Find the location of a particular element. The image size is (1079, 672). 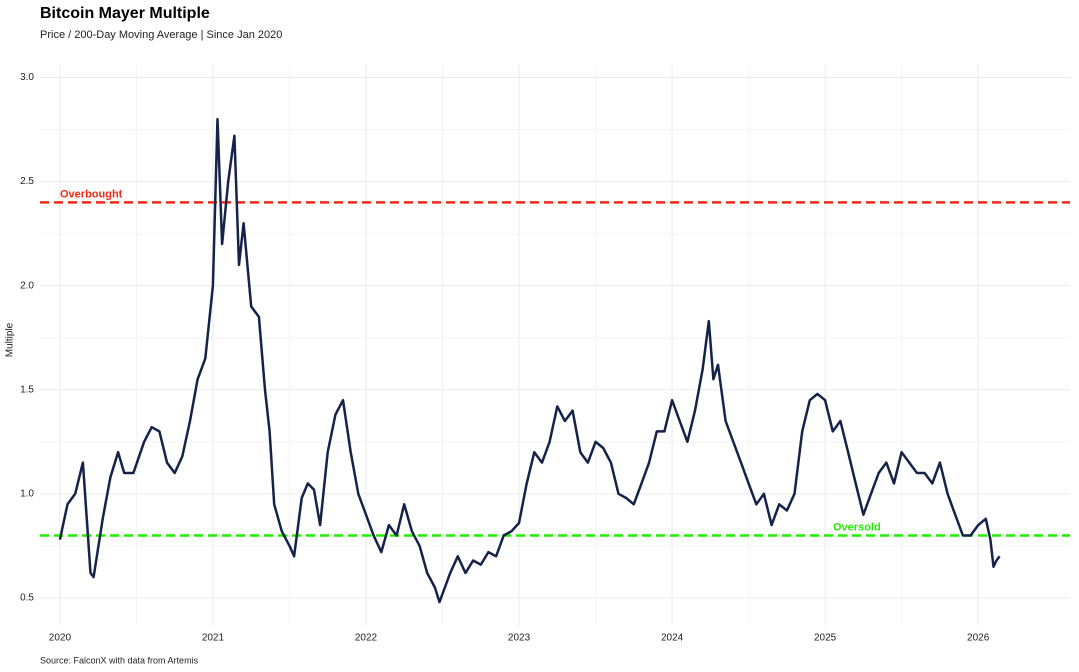

x-tick-label: 2023 is located at coordinates (519, 638).